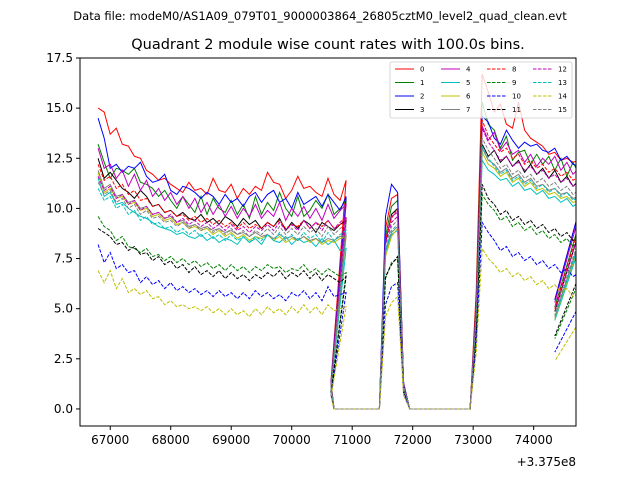 Image resolution: width=640 pixels, height=480 pixels. Describe the element at coordinates (63, 409) in the screenshot. I see `y-tick-label: 0.0` at that location.